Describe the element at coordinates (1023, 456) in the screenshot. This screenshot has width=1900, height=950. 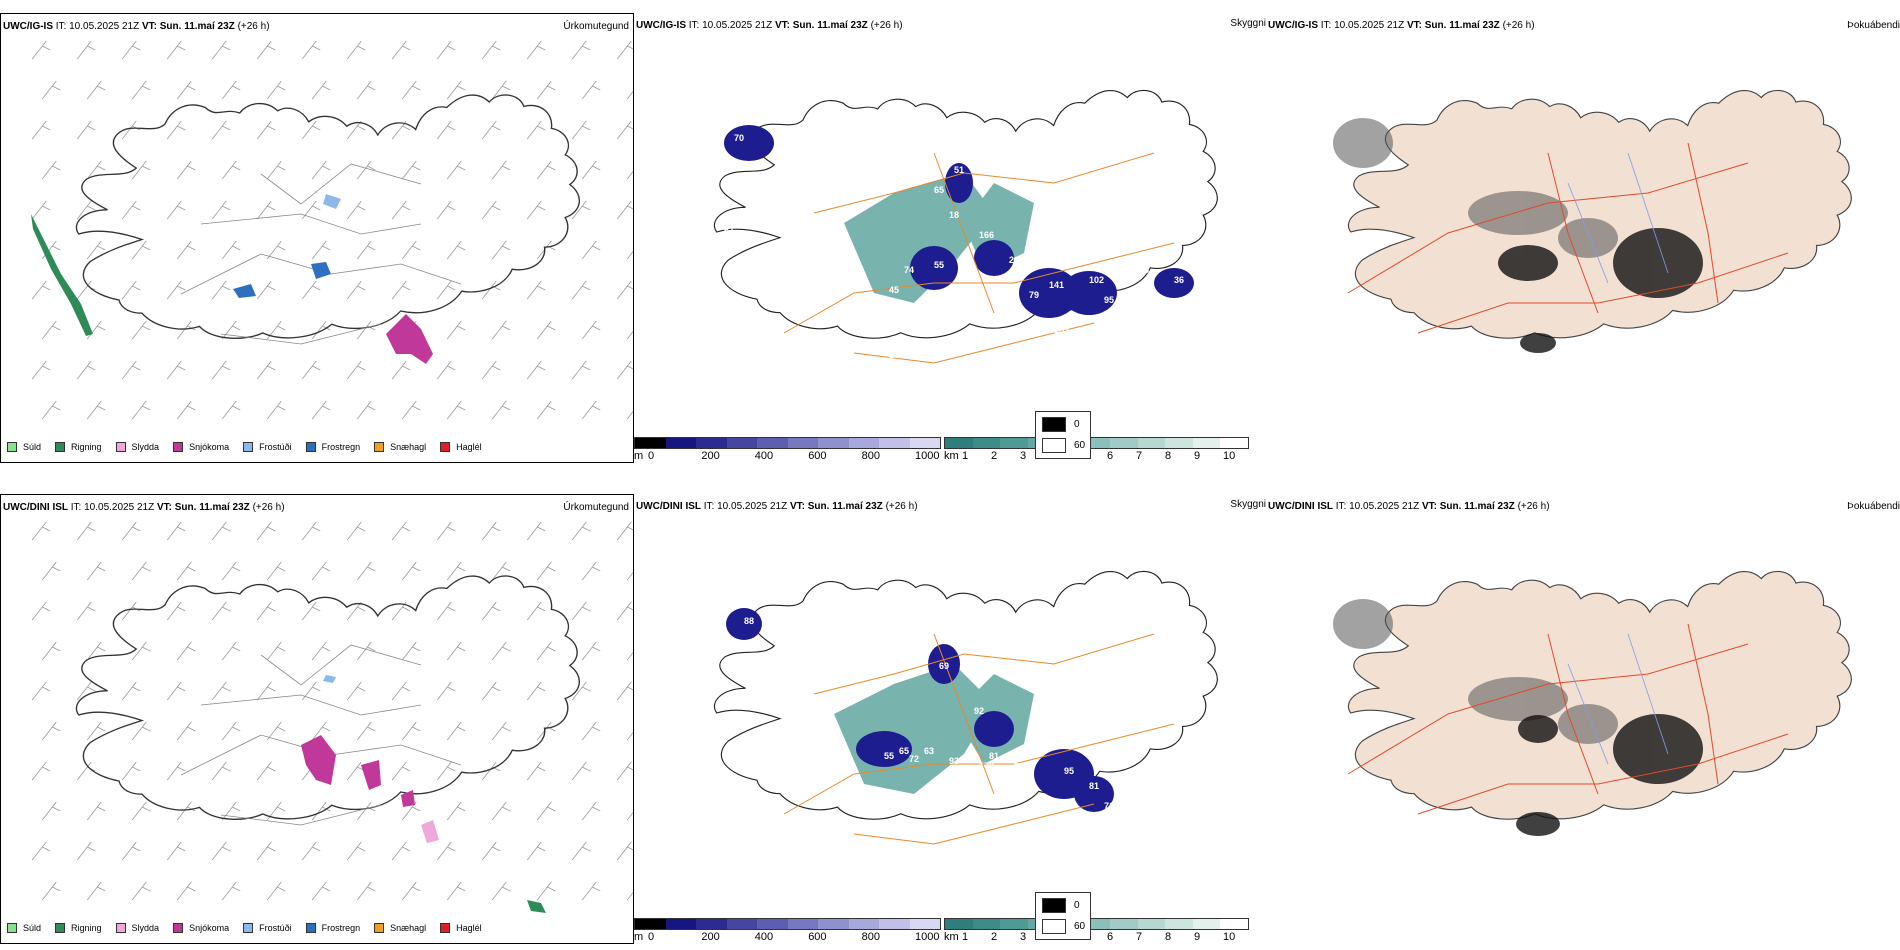
I see `colorbar-tick-label: 3` at that location.